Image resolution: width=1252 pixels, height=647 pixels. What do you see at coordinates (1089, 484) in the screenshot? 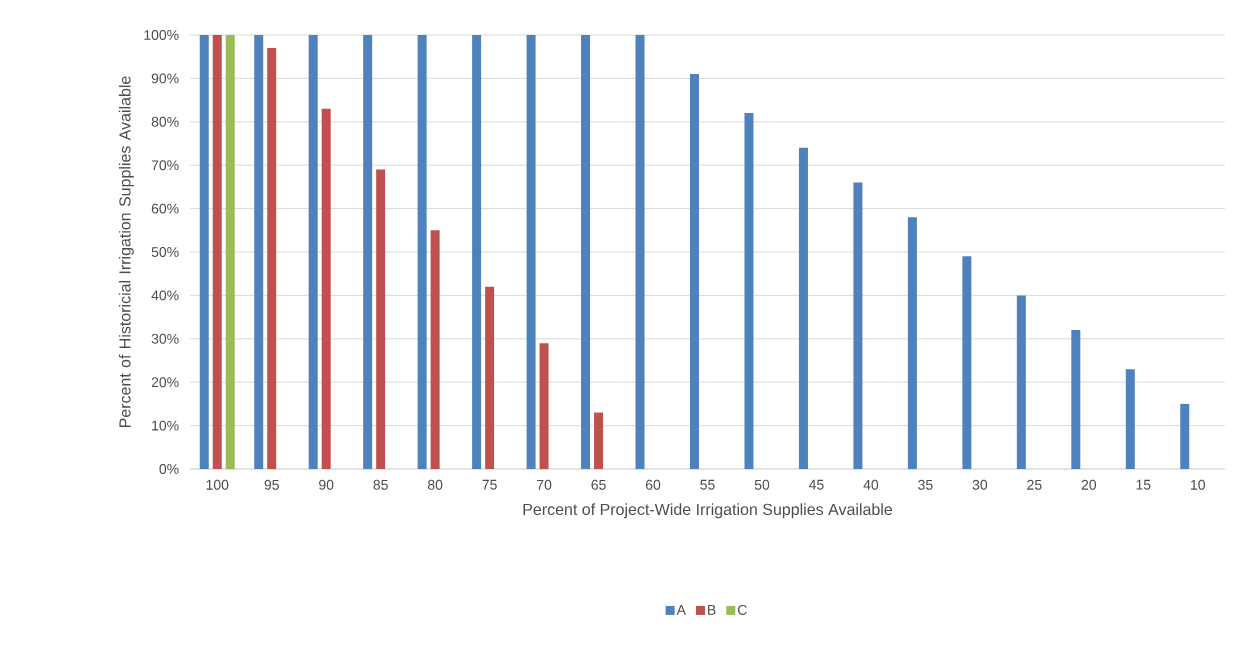
I see `x-tick-label: 20` at bounding box center [1089, 484].